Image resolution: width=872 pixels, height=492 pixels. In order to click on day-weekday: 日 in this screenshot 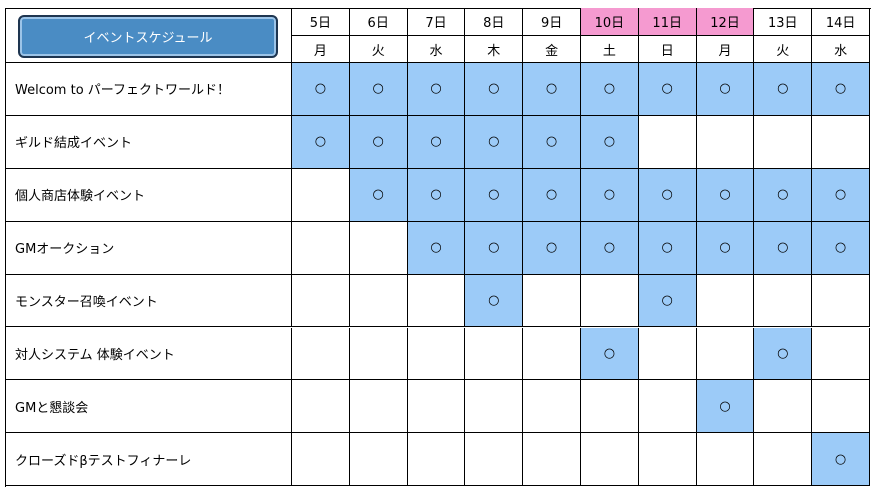, I will do `click(667, 49)`.